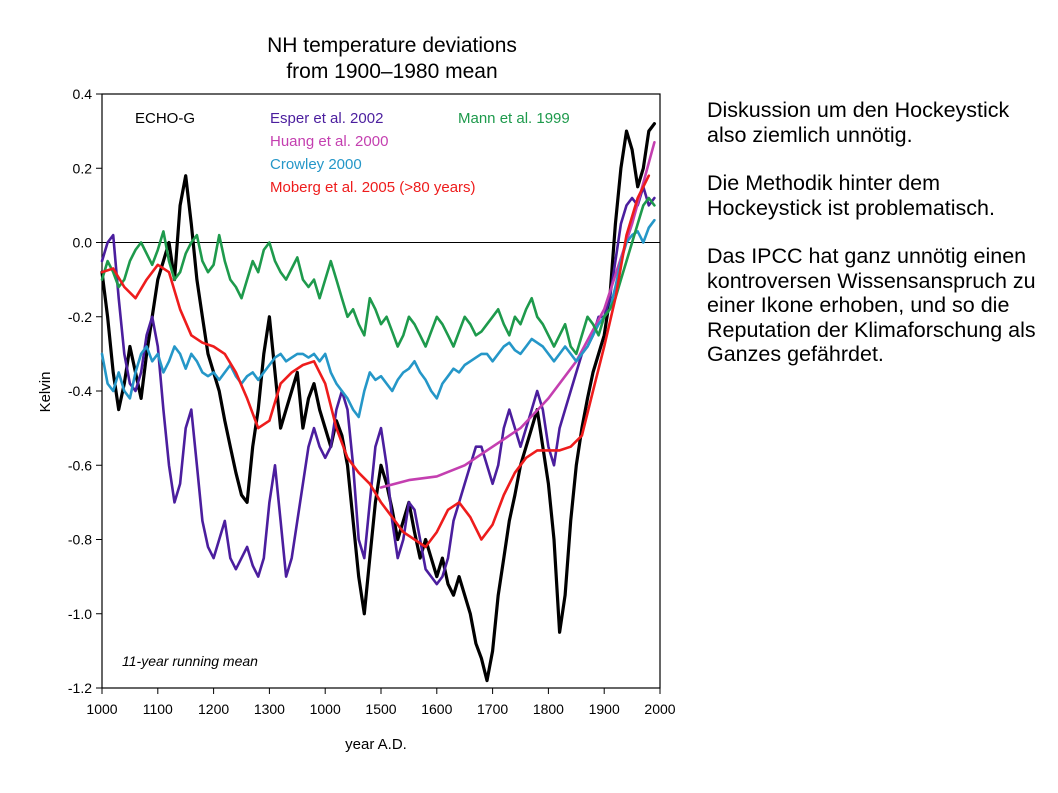 Image resolution: width=1058 pixels, height=793 pixels. I want to click on legend-entry-2: Huang et al. 2000, so click(329, 141).